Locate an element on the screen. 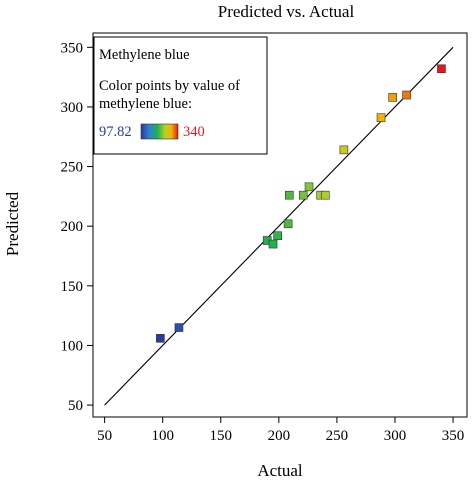  y-axis-label: Predicted is located at coordinates (12, 223).